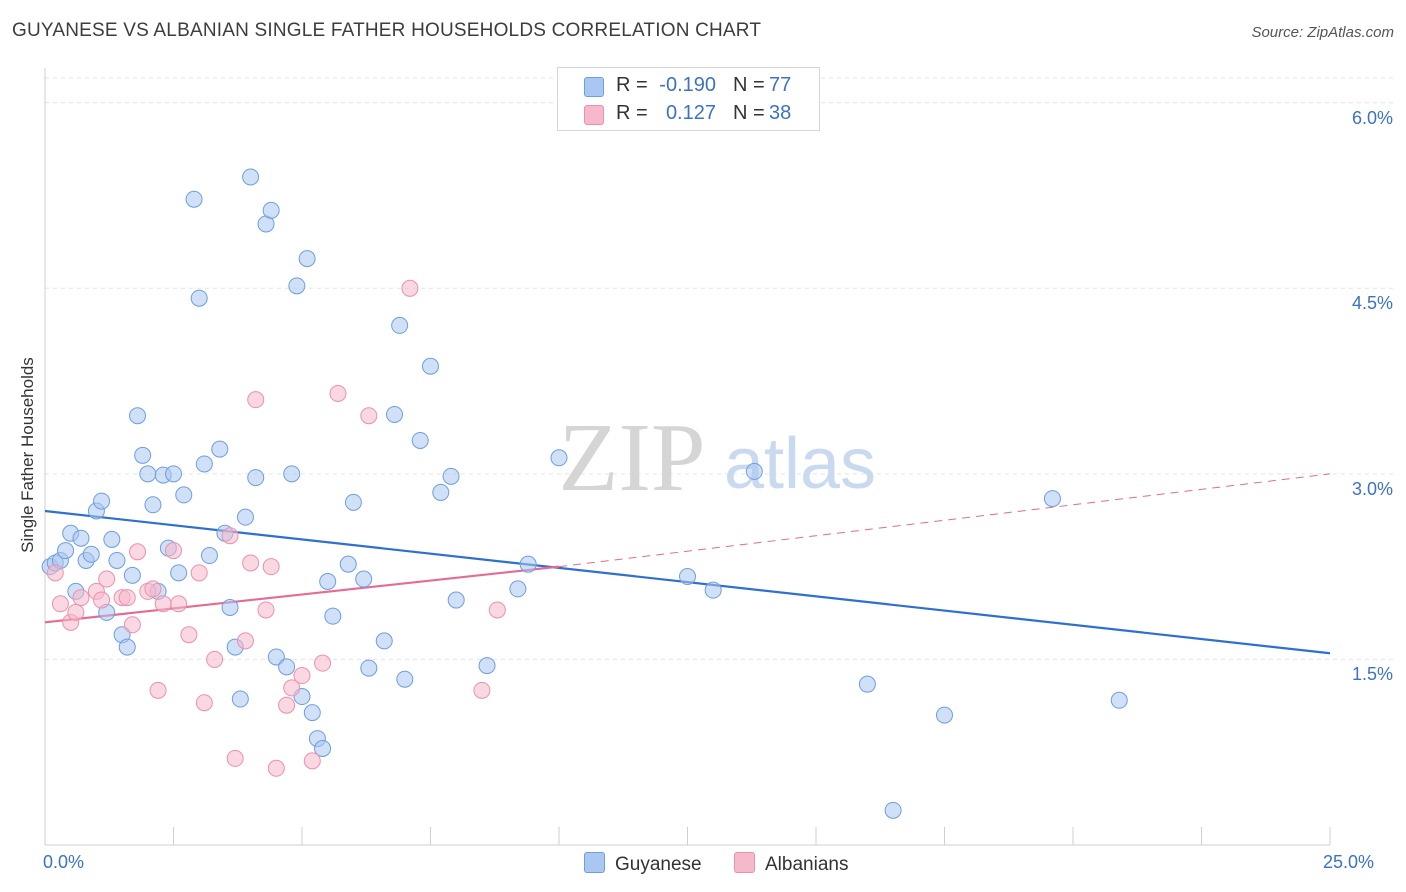  I want to click on legend-r-value: -0.190, so click(687, 85).